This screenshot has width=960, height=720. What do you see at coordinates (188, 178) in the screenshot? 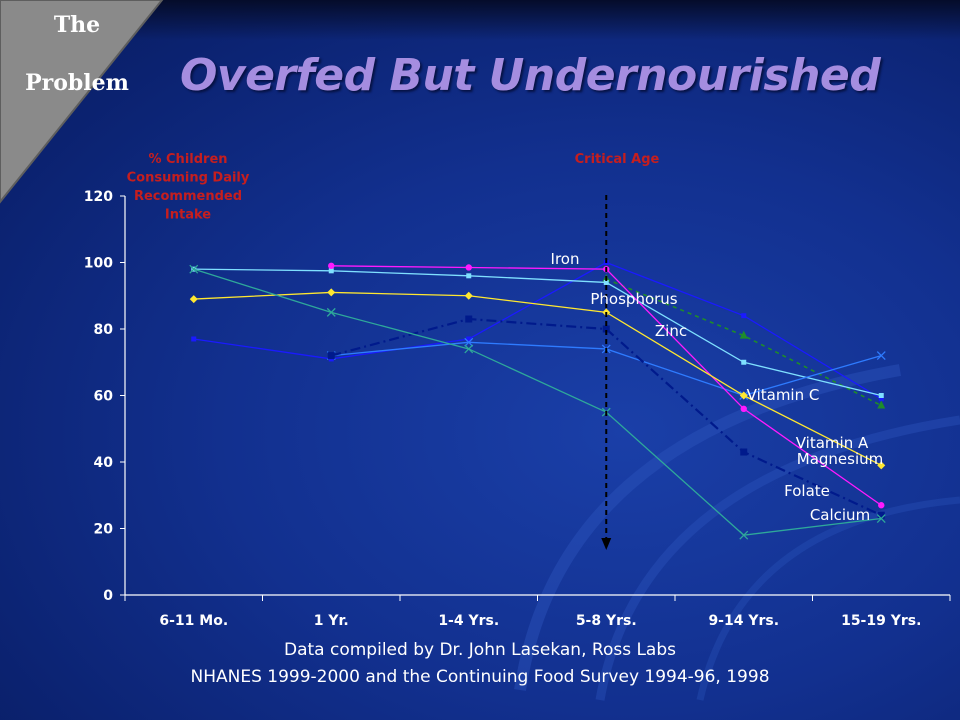
I see `y-axis-title-line: Consuming Daily` at bounding box center [188, 178].